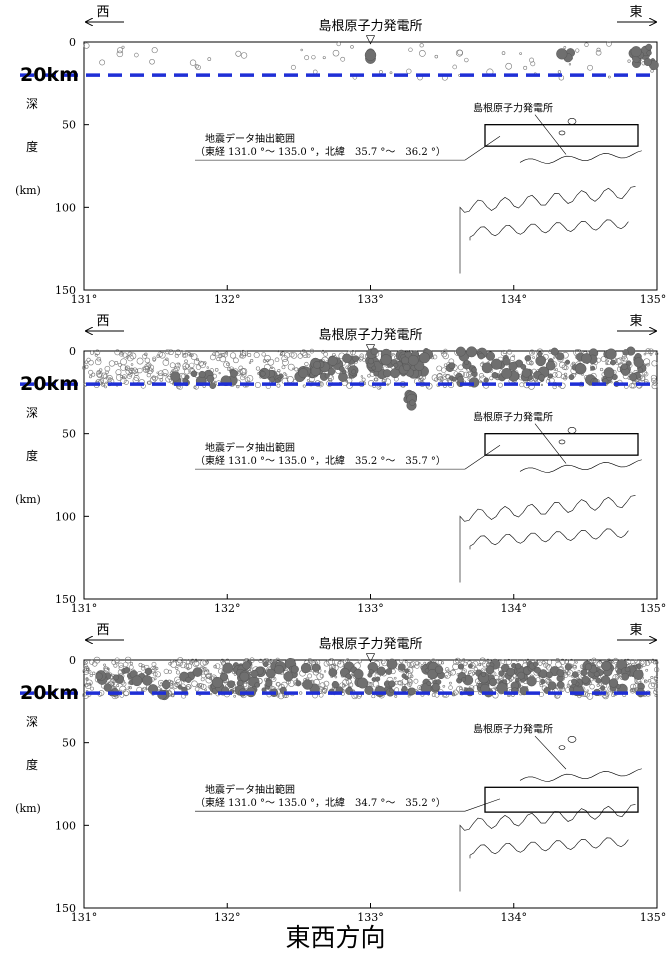 This screenshot has width=671, height=960. I want to click on reference-line-label: 20km, so click(49, 384).